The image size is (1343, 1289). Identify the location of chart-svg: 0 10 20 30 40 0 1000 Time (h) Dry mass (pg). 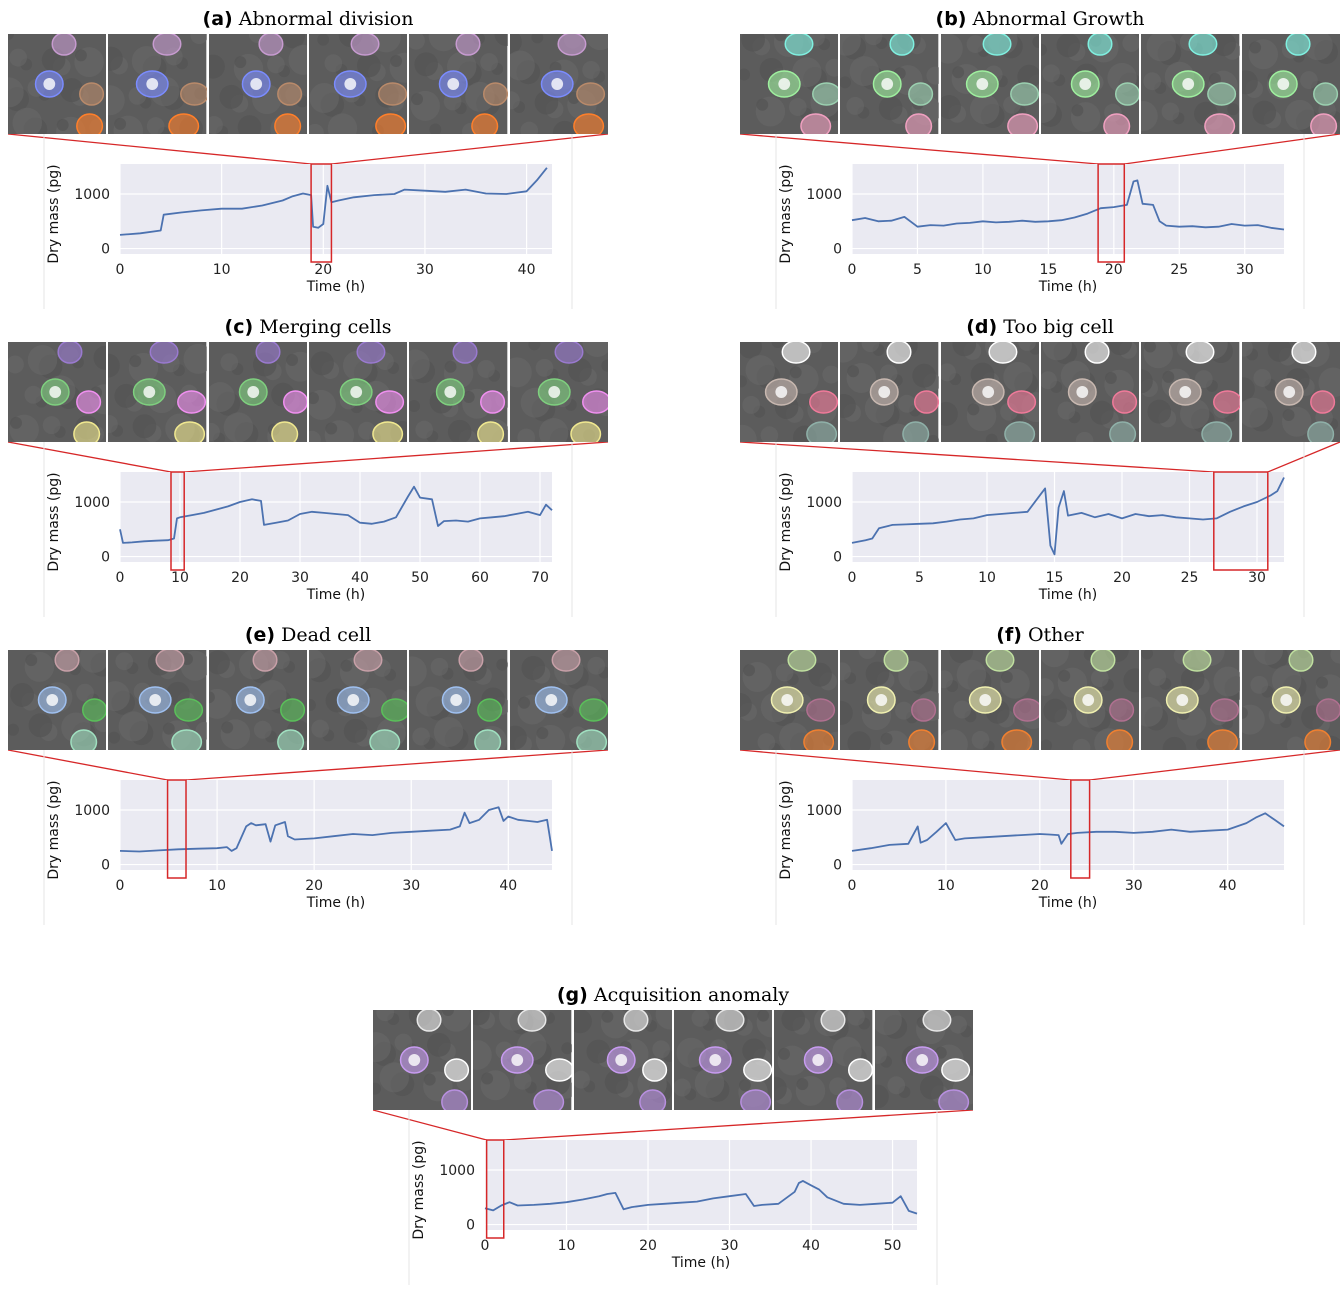
(308, 837).